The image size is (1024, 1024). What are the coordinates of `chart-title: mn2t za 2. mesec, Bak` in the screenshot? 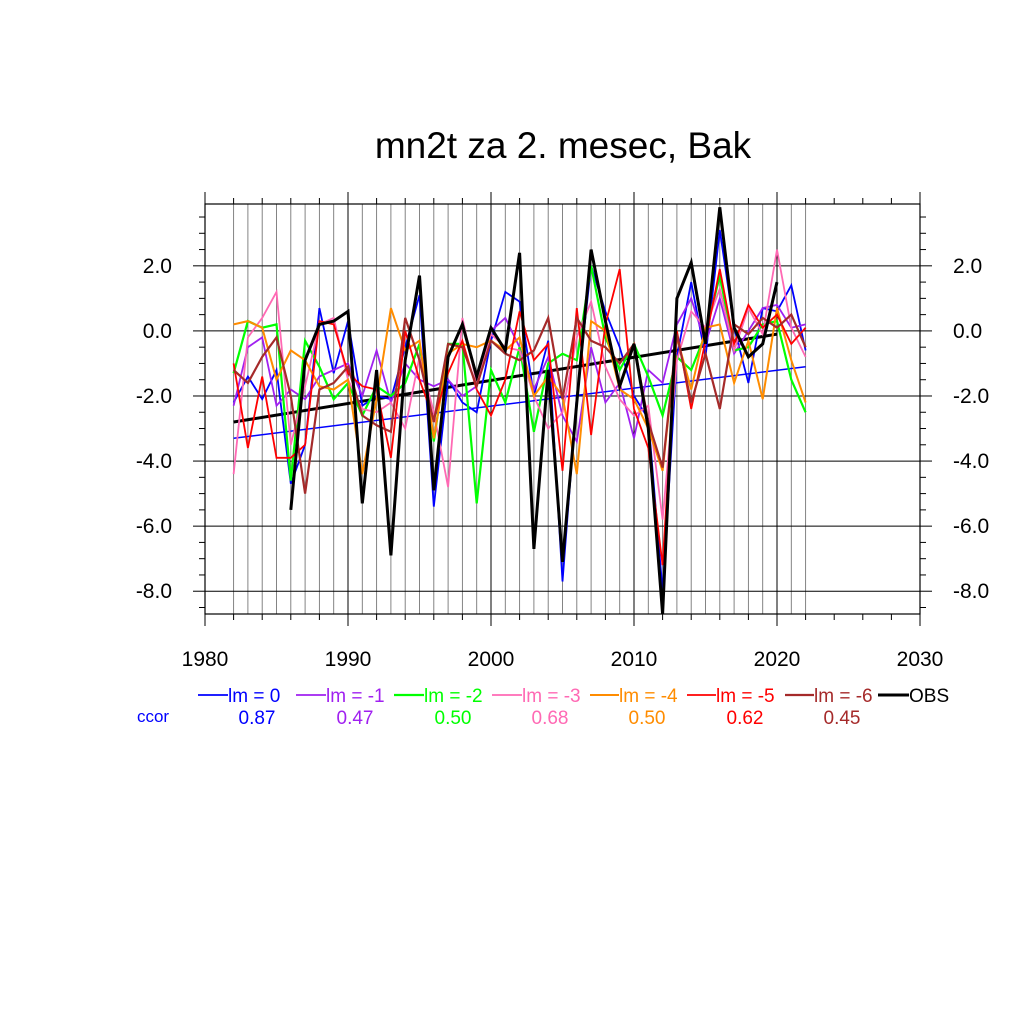 It's located at (563, 145).